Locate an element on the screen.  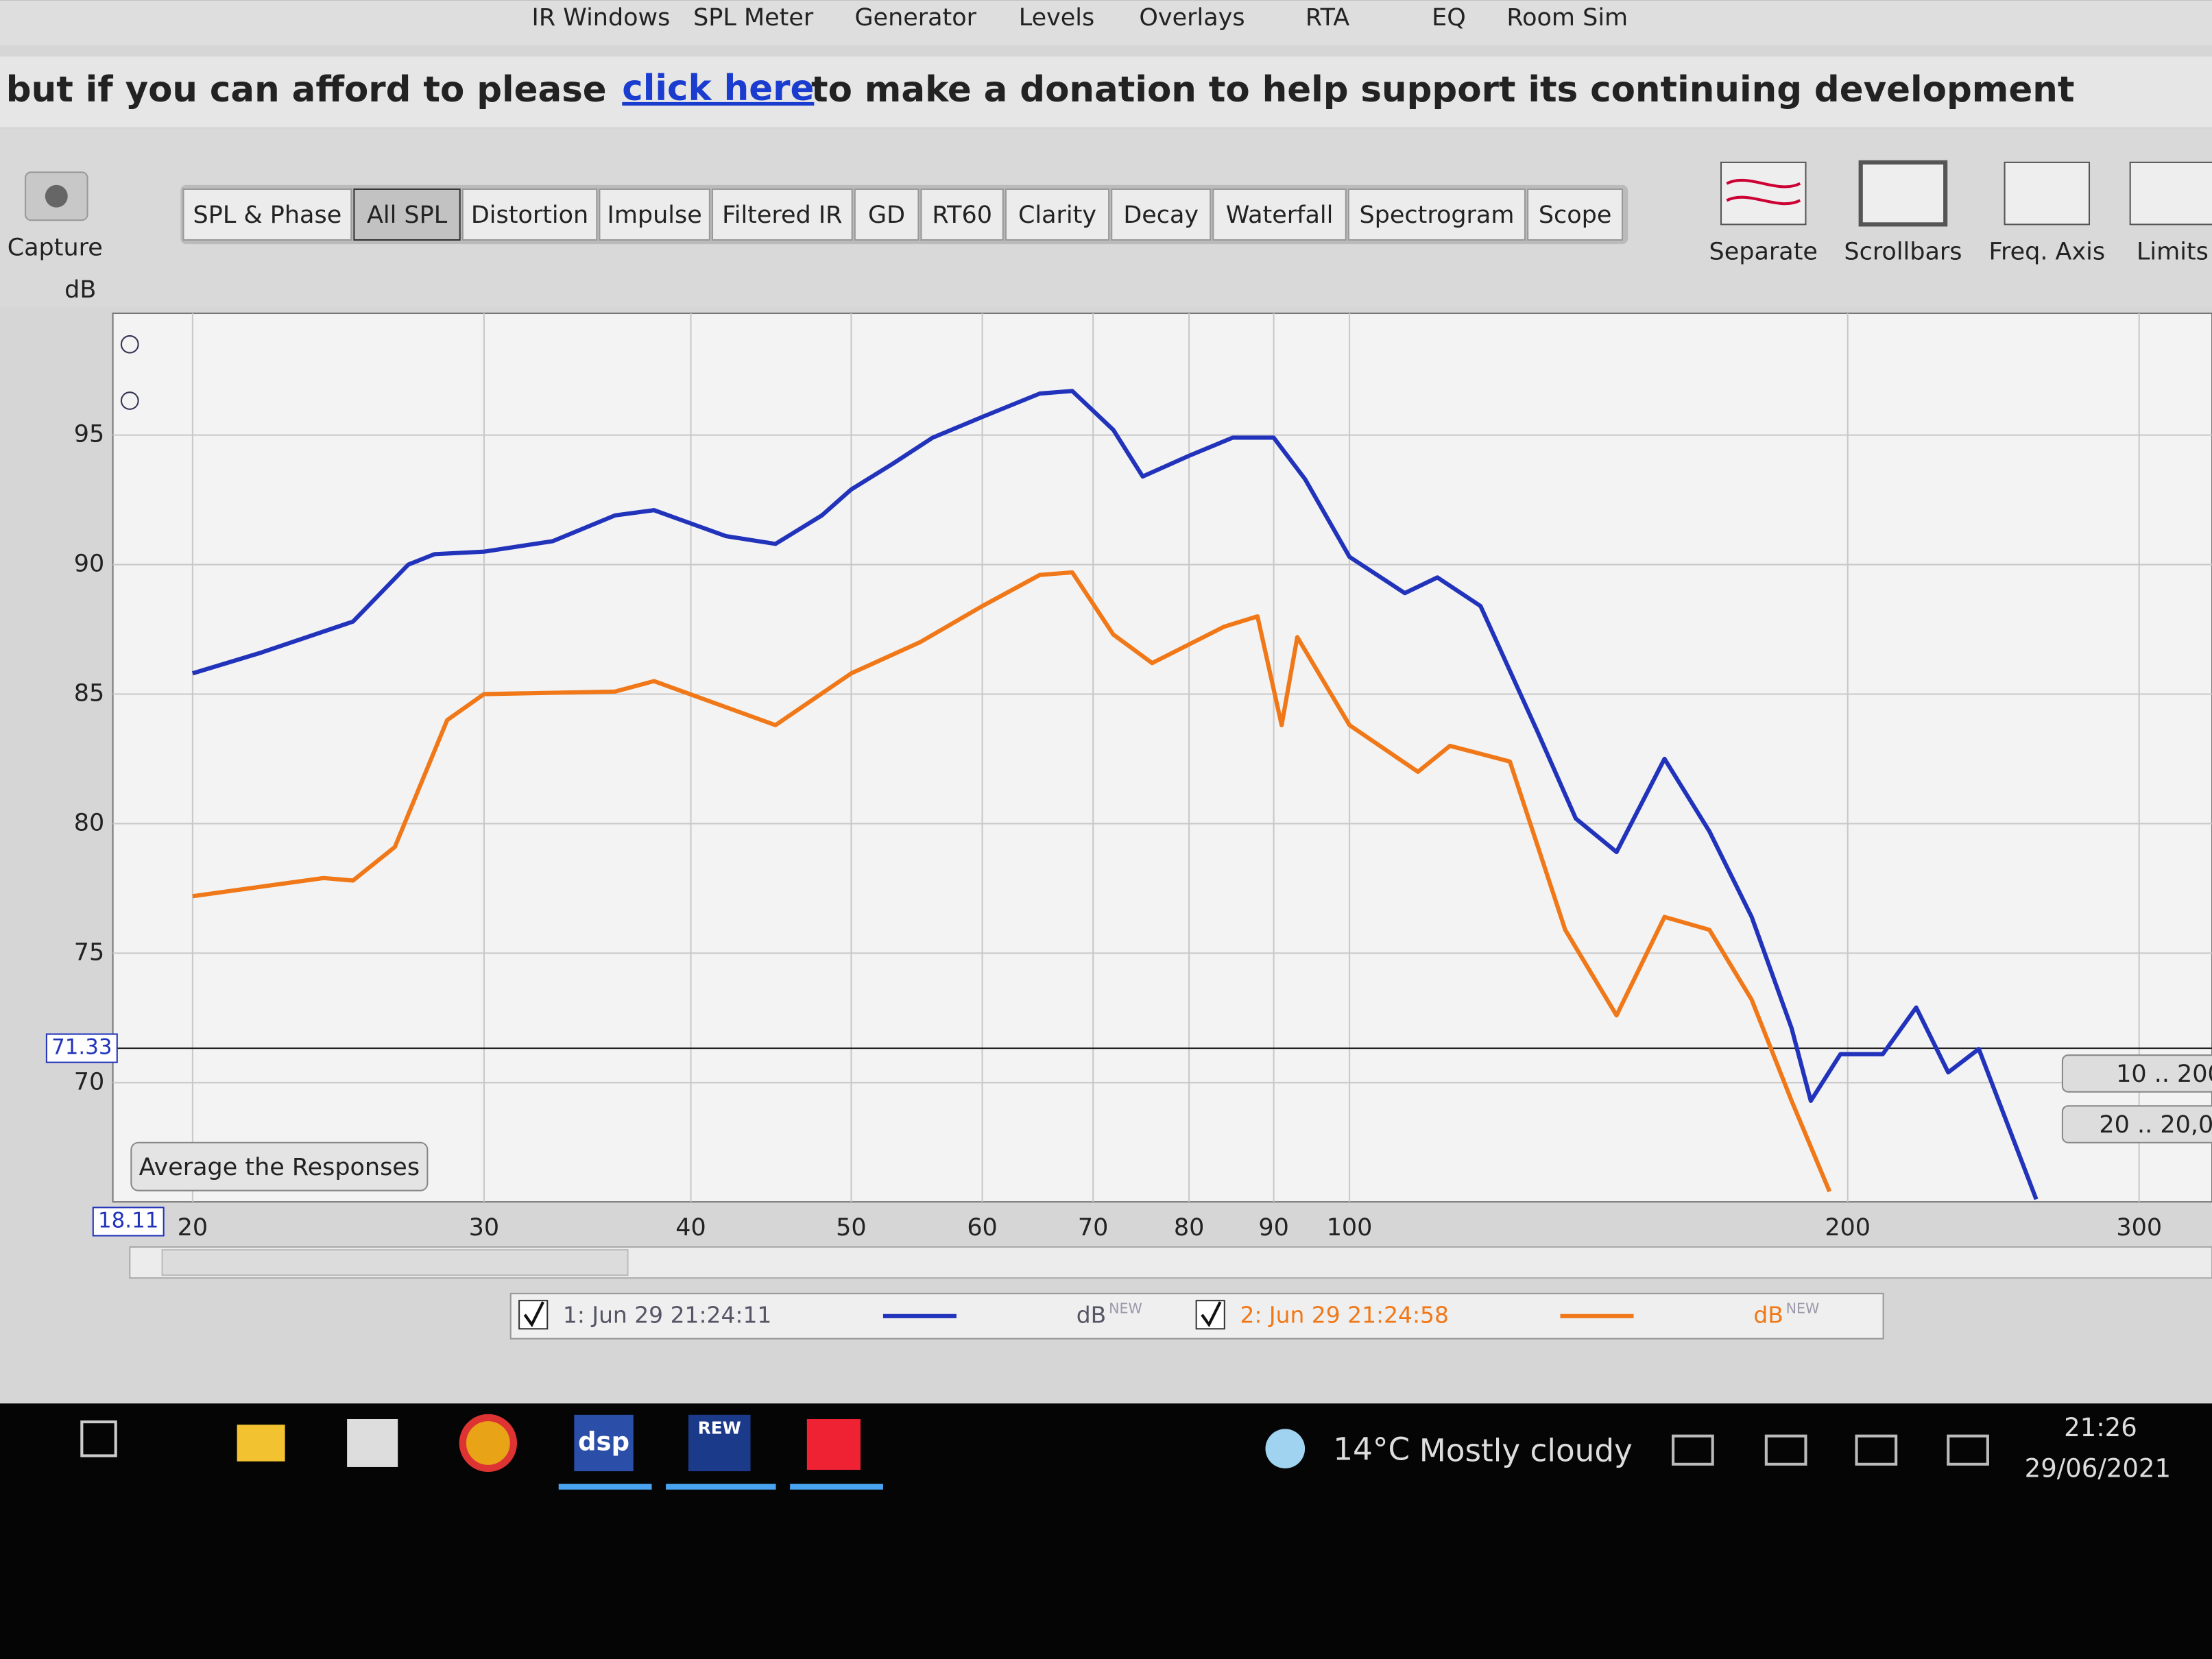
dsp-icon is located at coordinates (604, 1443).